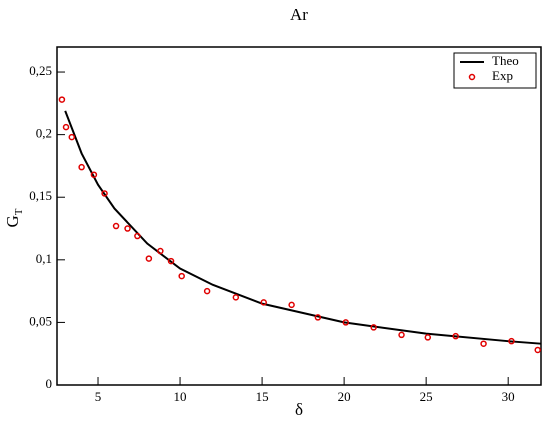 The width and height of the screenshot is (550, 423). Describe the element at coordinates (40, 70) in the screenshot. I see `y-tick-label: 0,25` at that location.